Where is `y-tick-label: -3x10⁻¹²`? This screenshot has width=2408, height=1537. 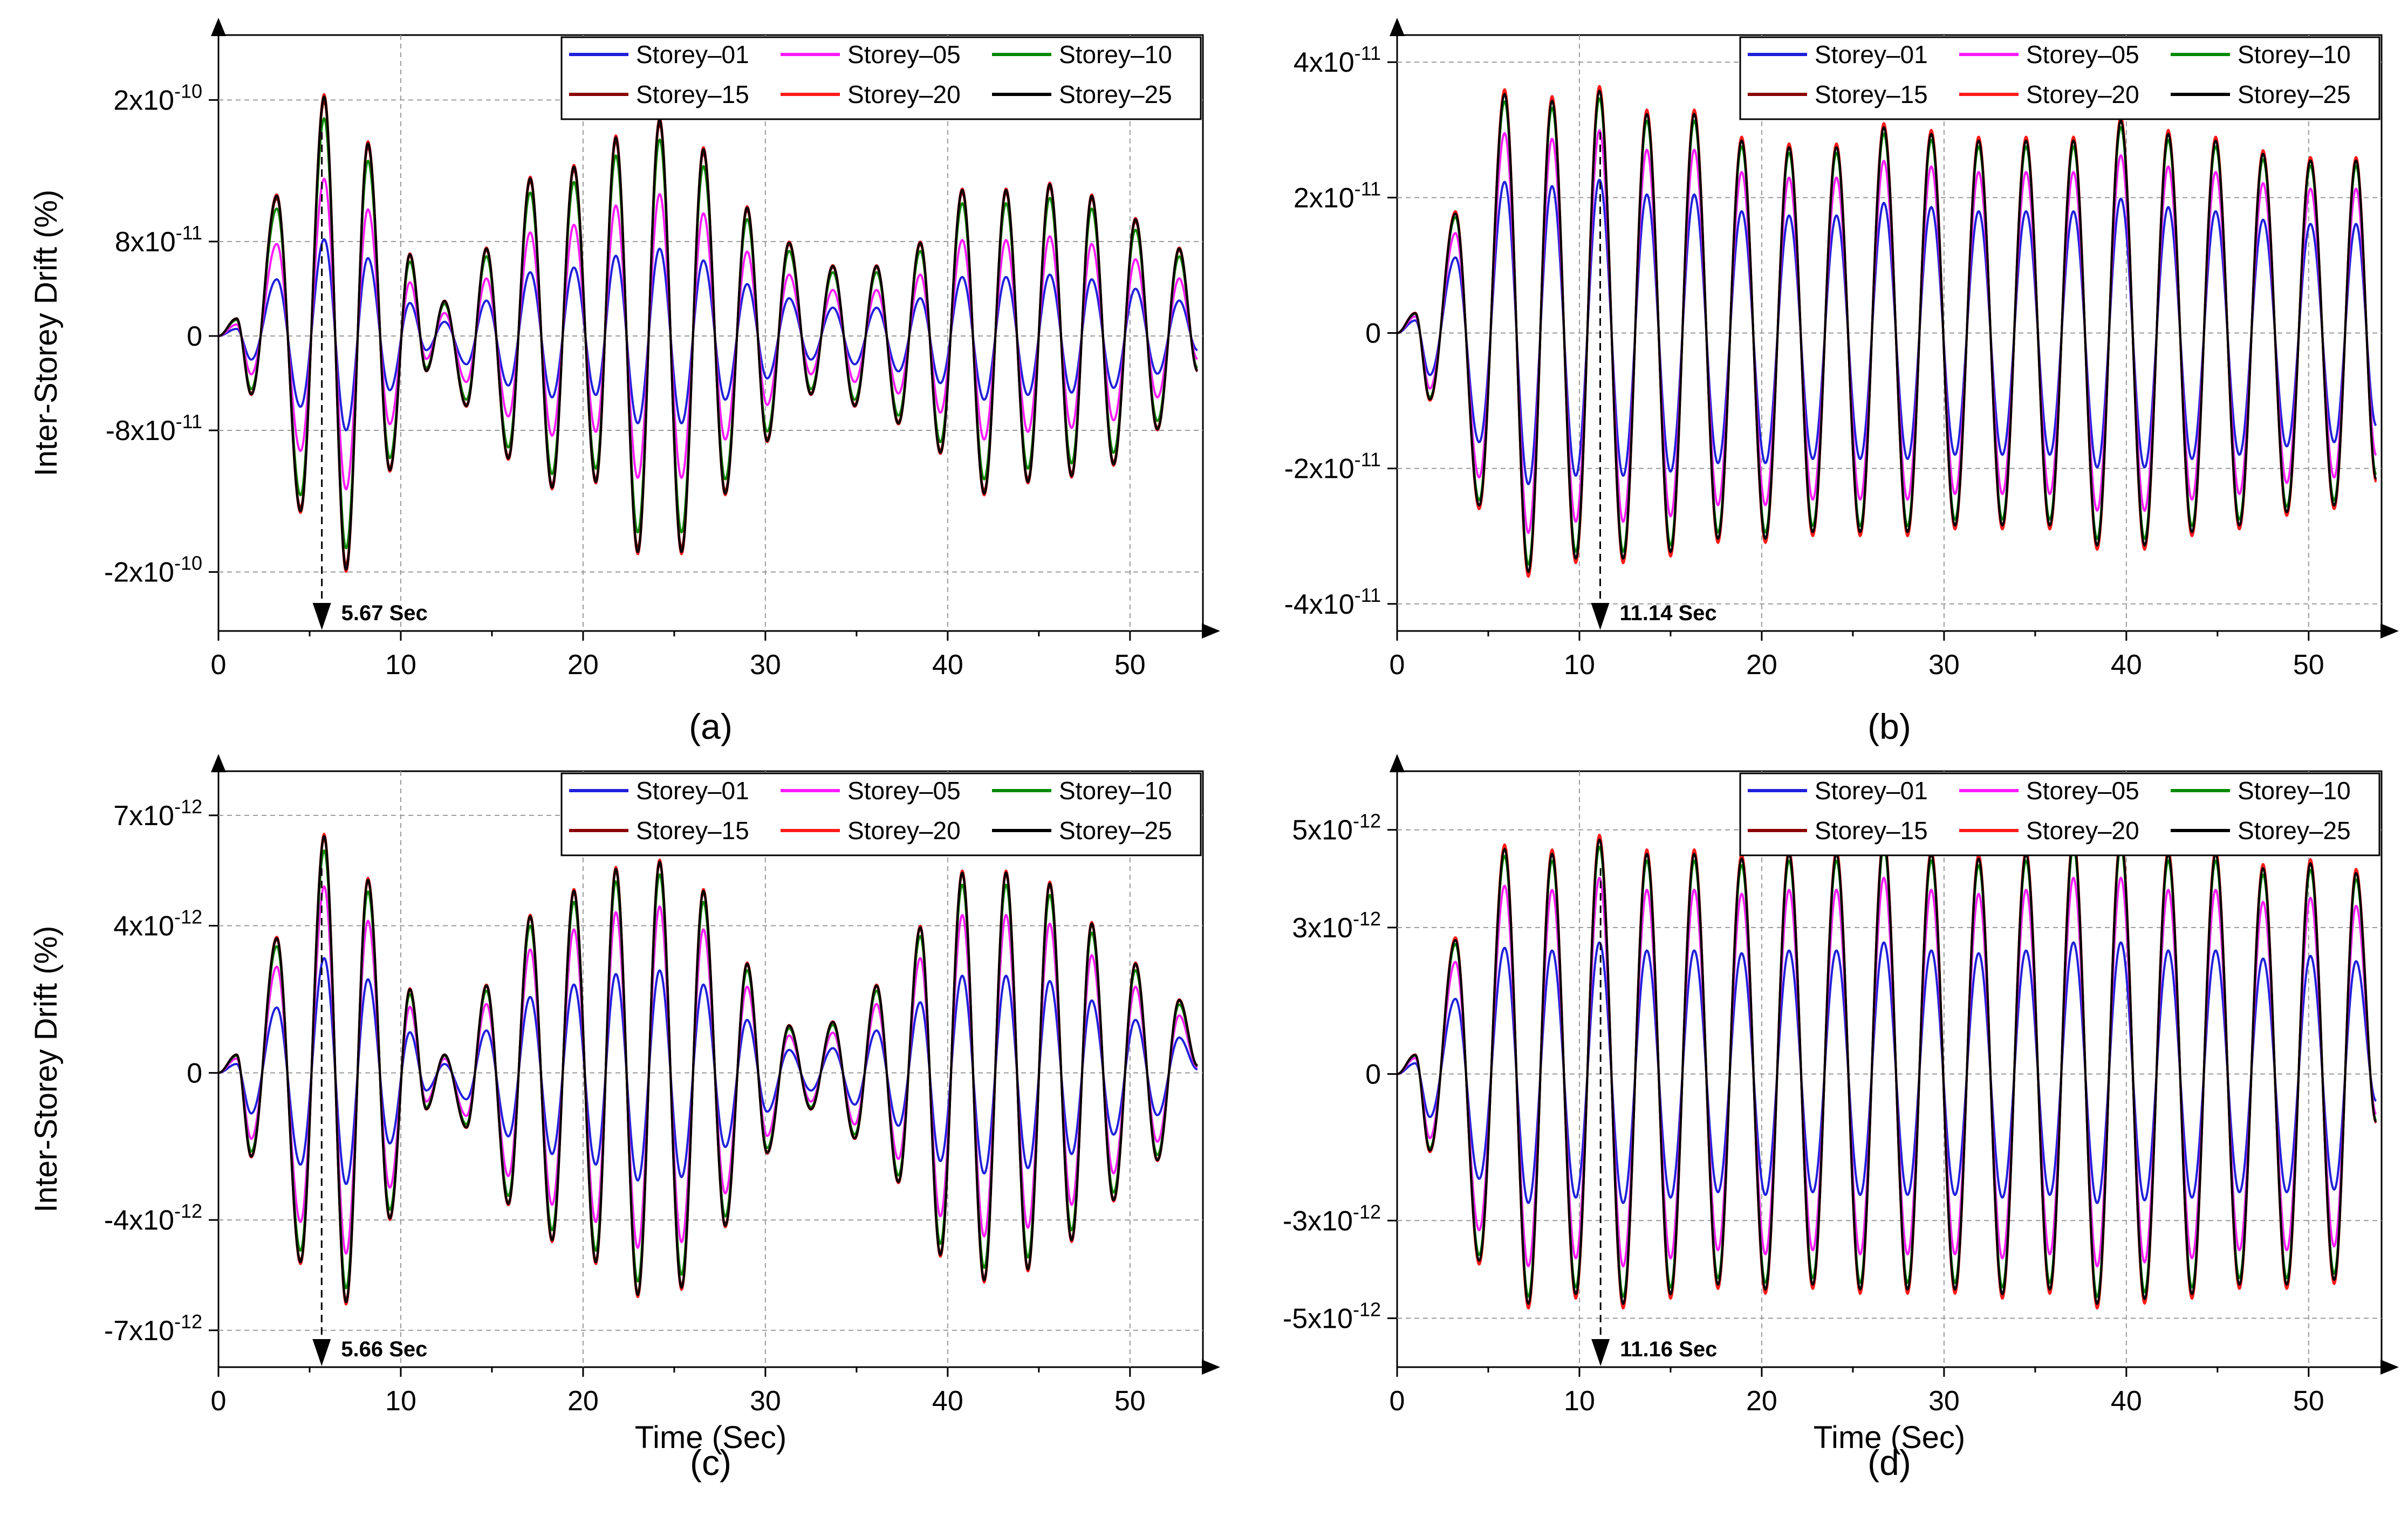 y-tick-label: -3x10⁻¹² is located at coordinates (1332, 1218).